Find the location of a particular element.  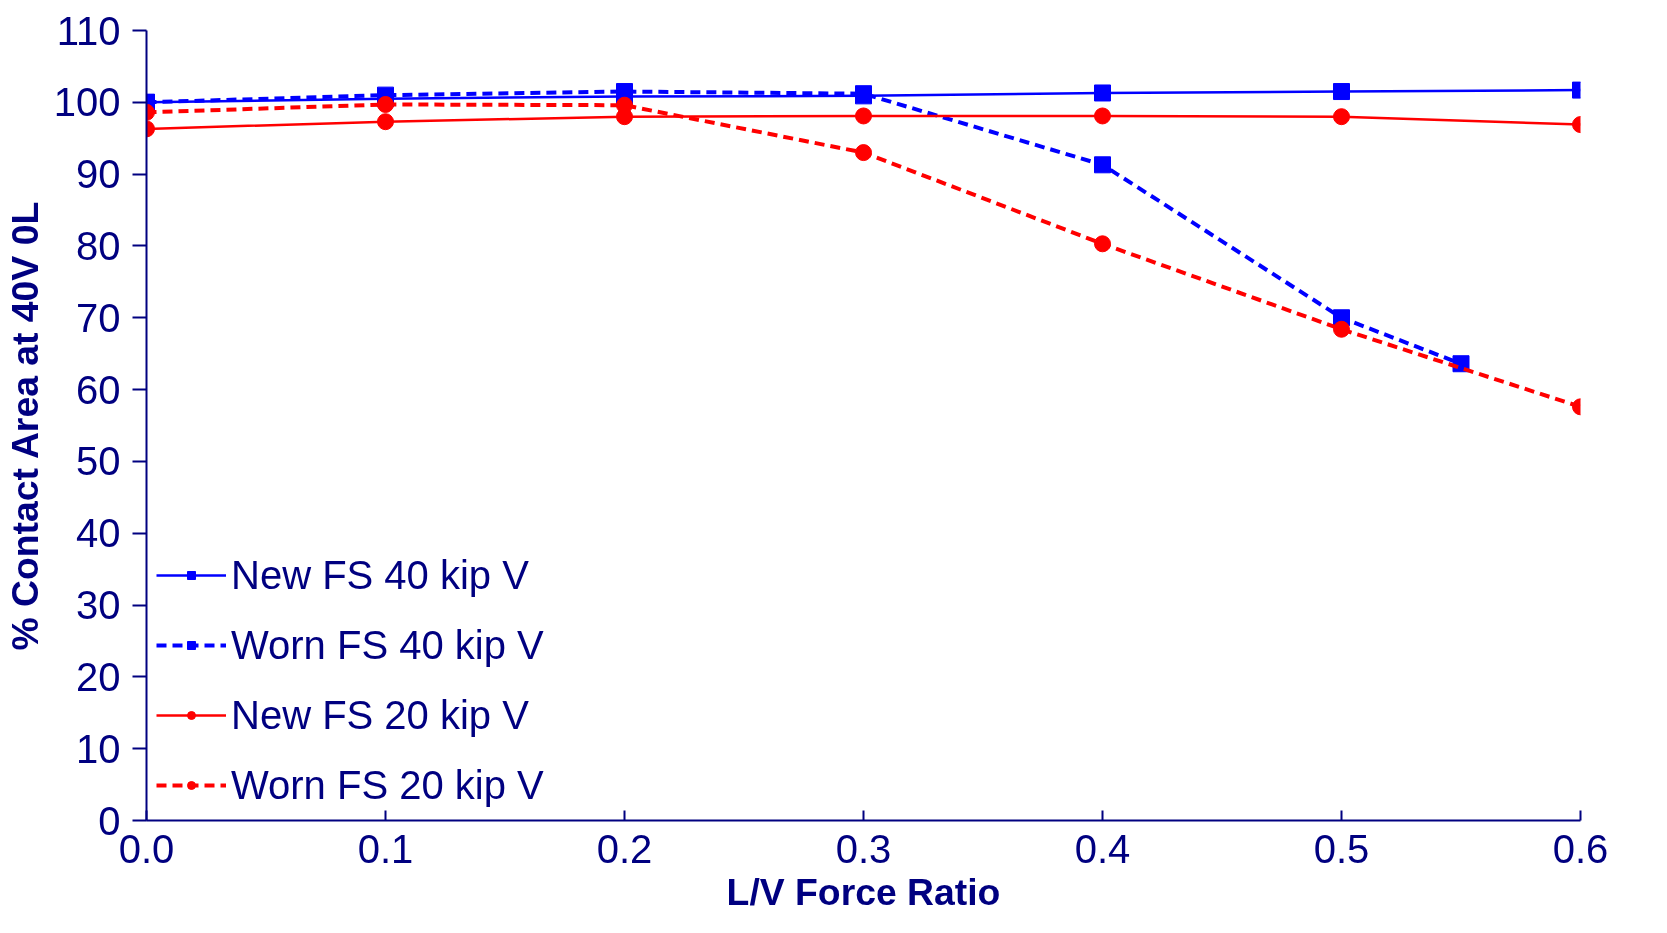

y-tick-label: 0 is located at coordinates (109, 820).